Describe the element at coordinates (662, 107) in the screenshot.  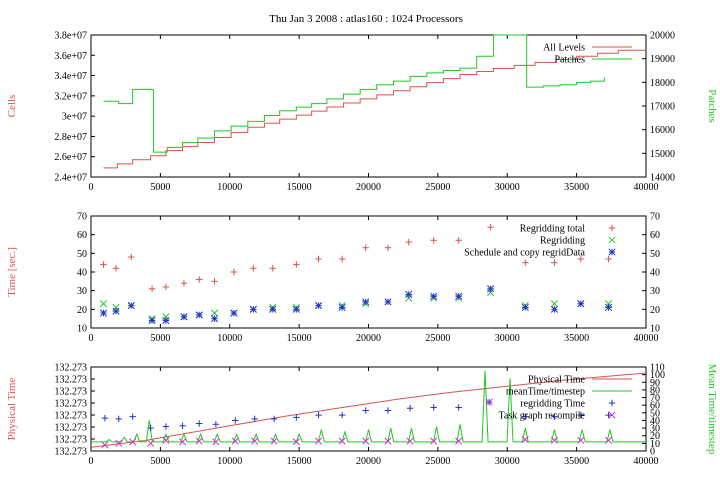
I see `y2-tick-label: 17000` at that location.